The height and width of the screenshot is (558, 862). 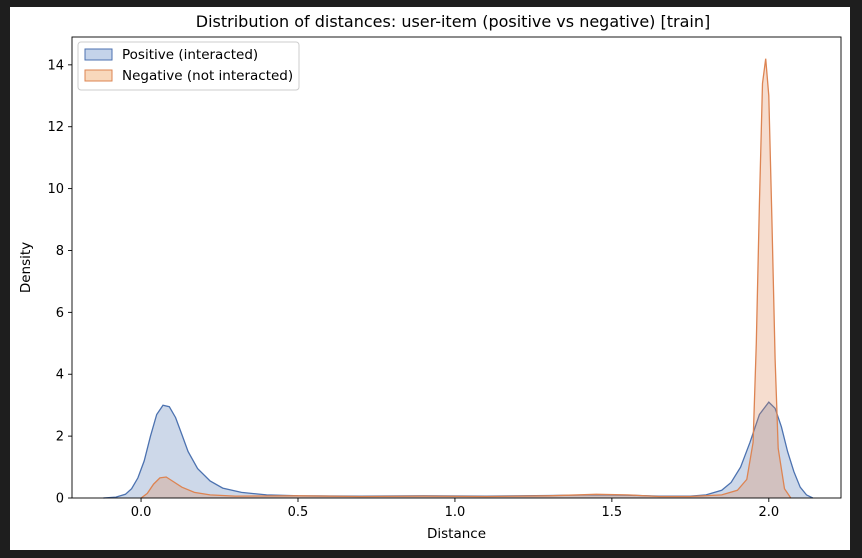 I want to click on legend-label-positive: Positive (interacted), so click(x=190, y=55).